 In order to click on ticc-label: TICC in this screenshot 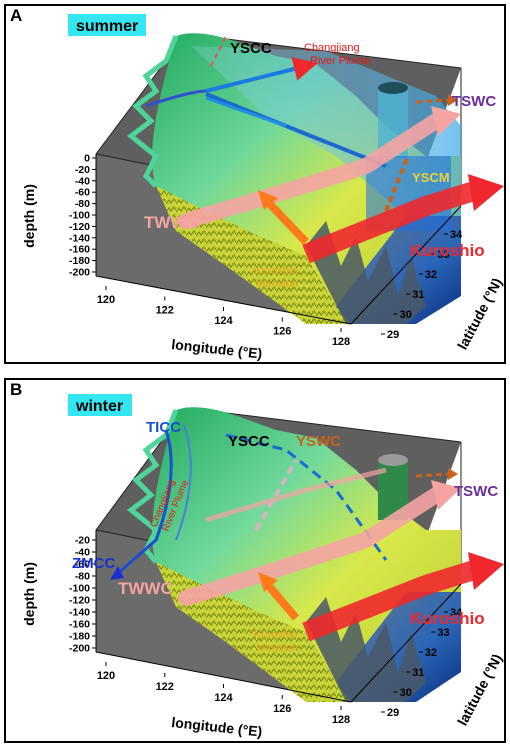, I will do `click(163, 427)`.